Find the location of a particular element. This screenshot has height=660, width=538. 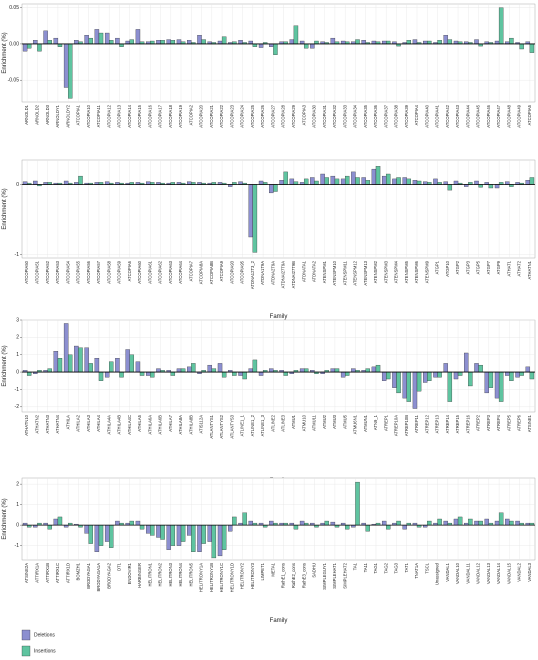

x-tick-label: ATGP5 is located at coordinates (478, 267).